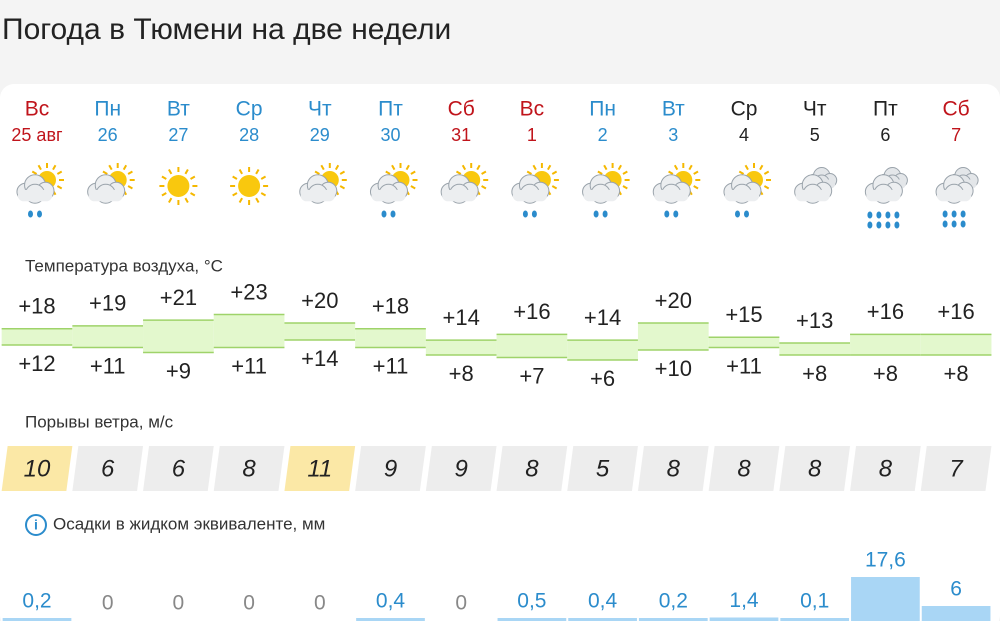 This screenshot has height=621, width=1000. What do you see at coordinates (885, 560) in the screenshot?
I see `precip-value: 17,6` at bounding box center [885, 560].